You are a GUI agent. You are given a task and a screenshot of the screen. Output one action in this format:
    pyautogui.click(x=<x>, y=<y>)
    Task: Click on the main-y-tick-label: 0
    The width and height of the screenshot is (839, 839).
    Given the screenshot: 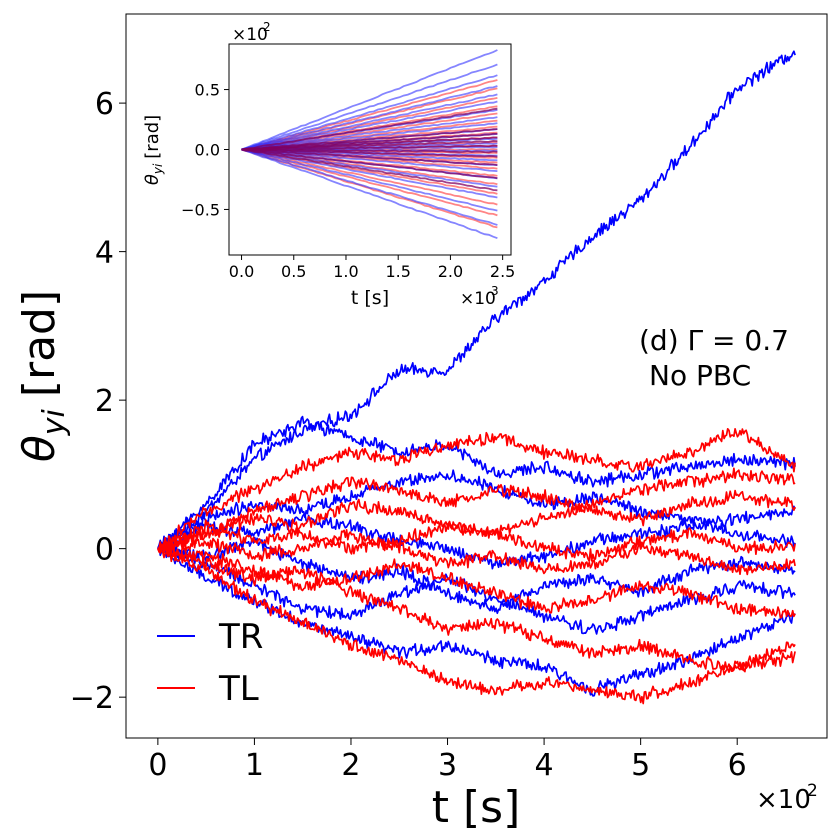 What is the action you would take?
    pyautogui.click(x=104, y=550)
    